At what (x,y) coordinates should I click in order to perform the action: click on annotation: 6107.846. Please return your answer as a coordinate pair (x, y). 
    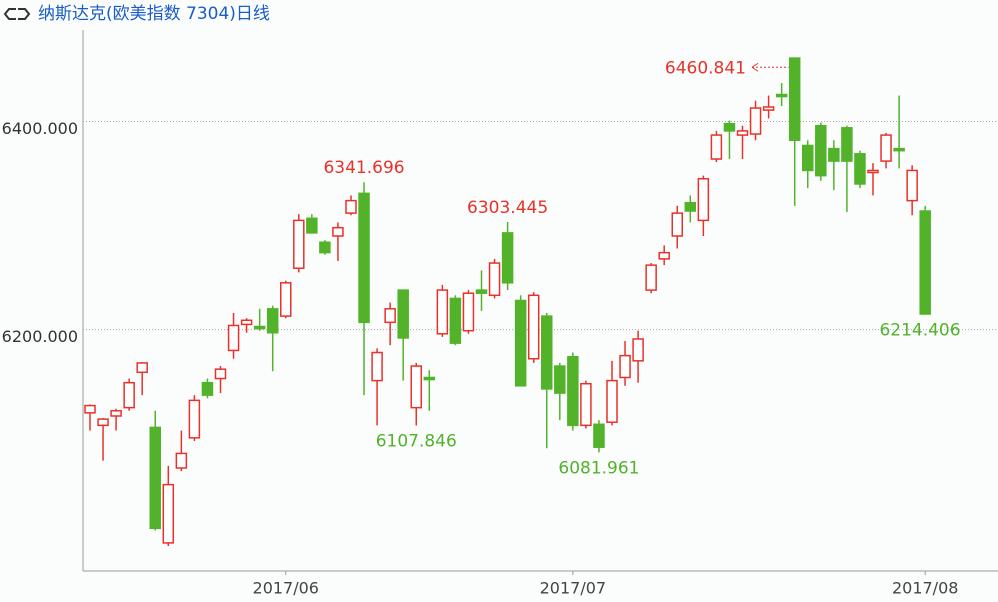
    Looking at the image, I should click on (416, 442).